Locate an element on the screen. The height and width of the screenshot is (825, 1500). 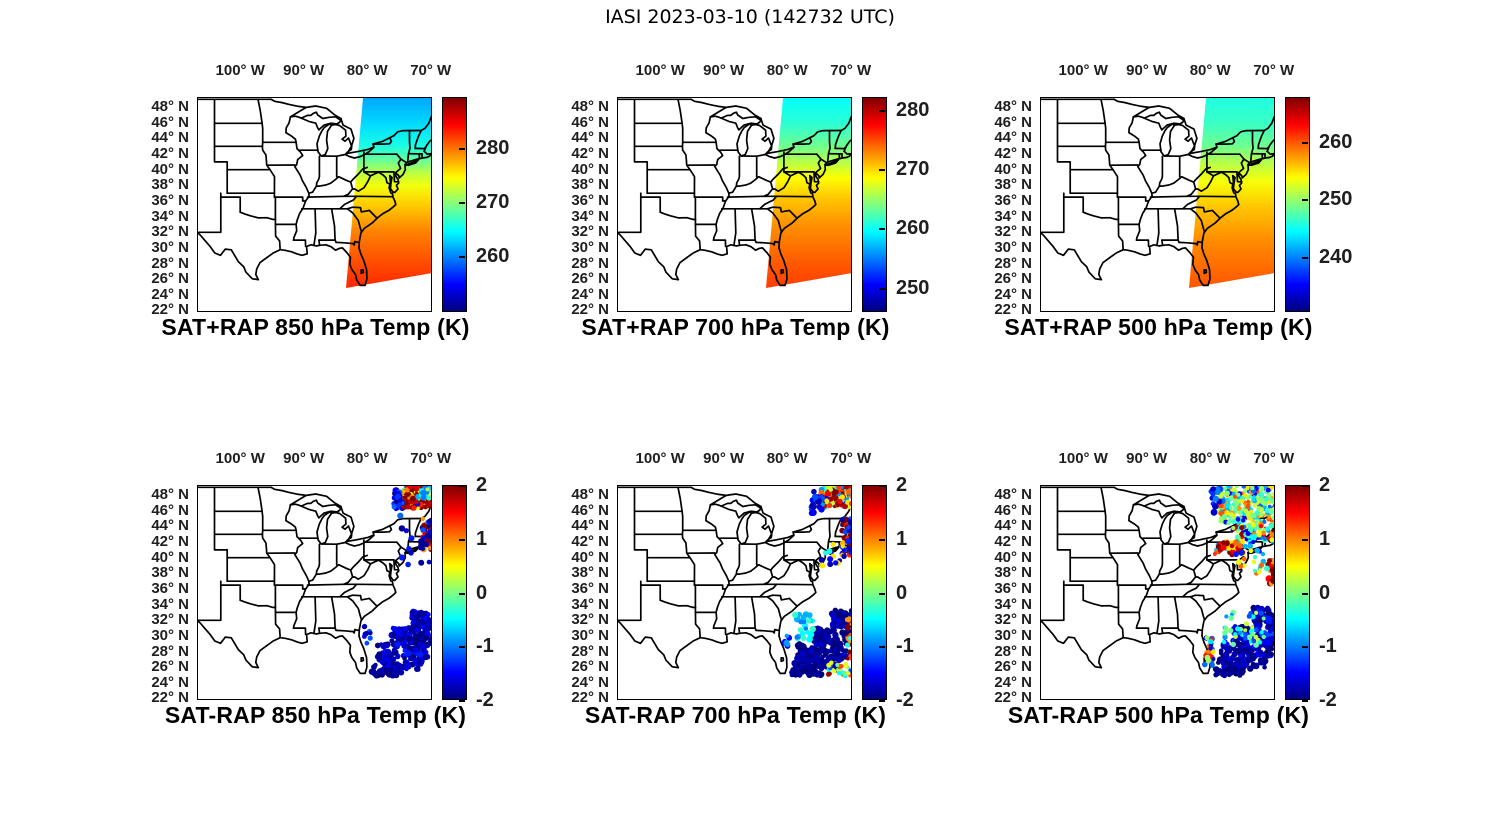
panel-title: SAT+RAP 850 hPa Temp (K) is located at coordinates (315, 327).